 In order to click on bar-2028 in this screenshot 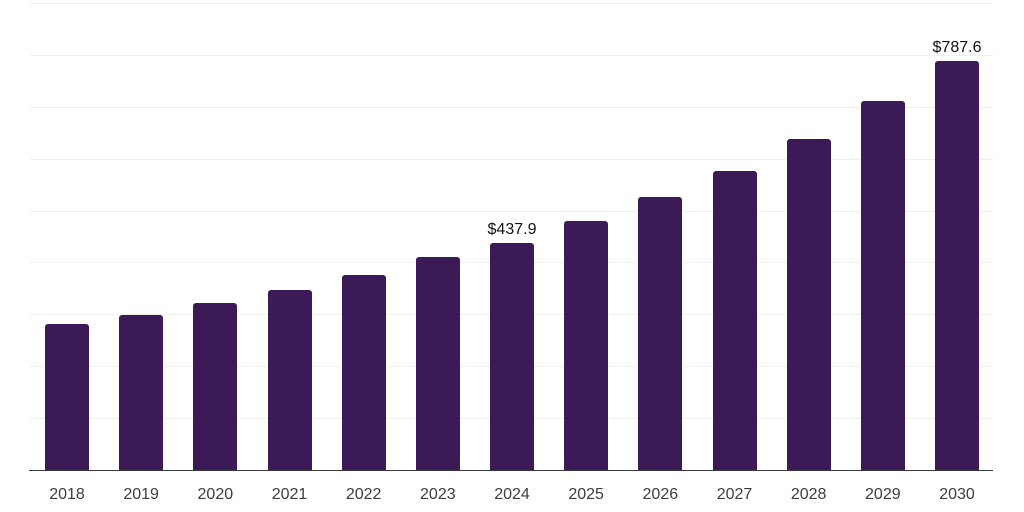, I will do `click(808, 304)`.